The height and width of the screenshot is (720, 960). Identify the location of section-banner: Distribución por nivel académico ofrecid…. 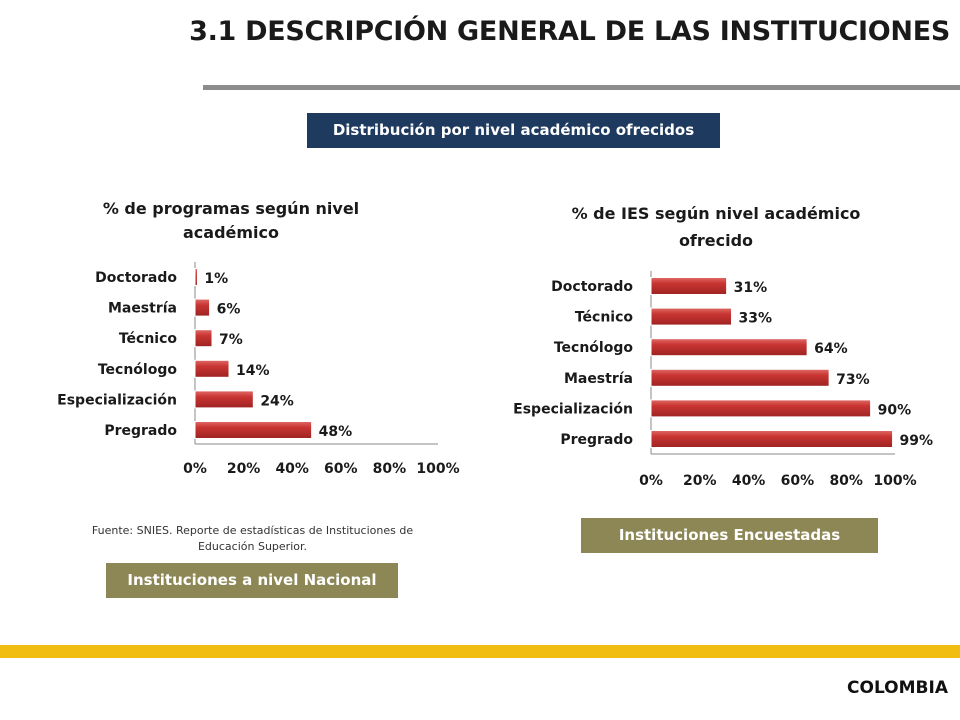
(513, 130).